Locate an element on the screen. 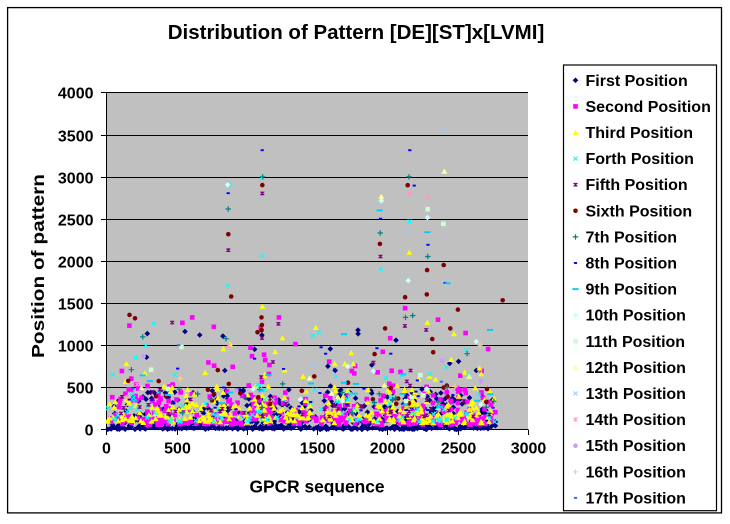 The image size is (730, 524). svg-text: 7th Position is located at coordinates (632, 237).